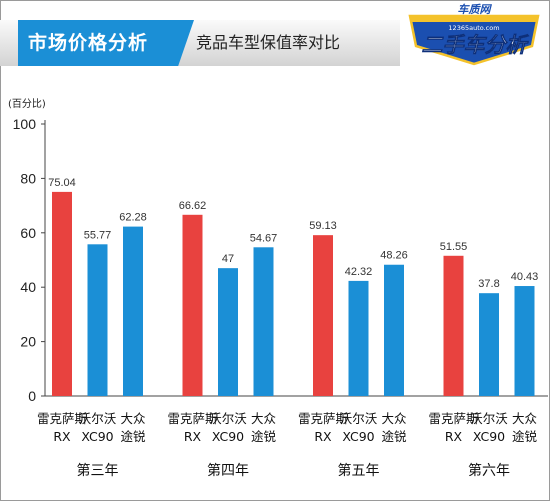 This screenshot has width=550, height=501. What do you see at coordinates (525, 277) in the screenshot?
I see `bar-value-label: 40.43` at bounding box center [525, 277].